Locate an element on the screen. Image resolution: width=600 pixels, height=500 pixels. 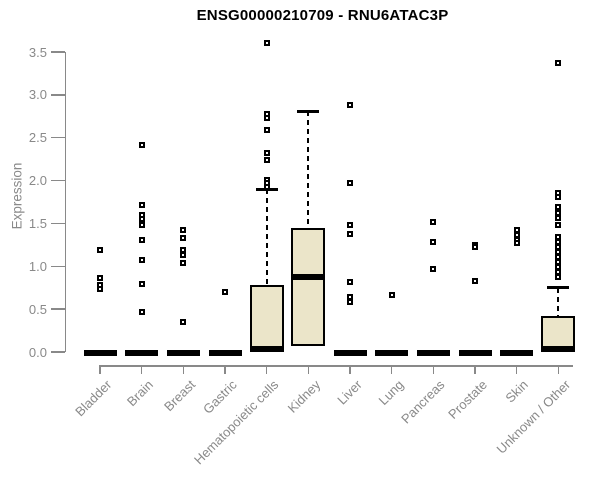
x-category-label: Unknown / Other is located at coordinates (533, 417).